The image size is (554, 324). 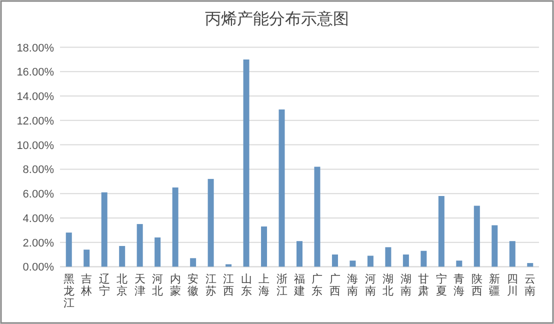 I want to click on x-tick-label: 上海, so click(x=264, y=285).